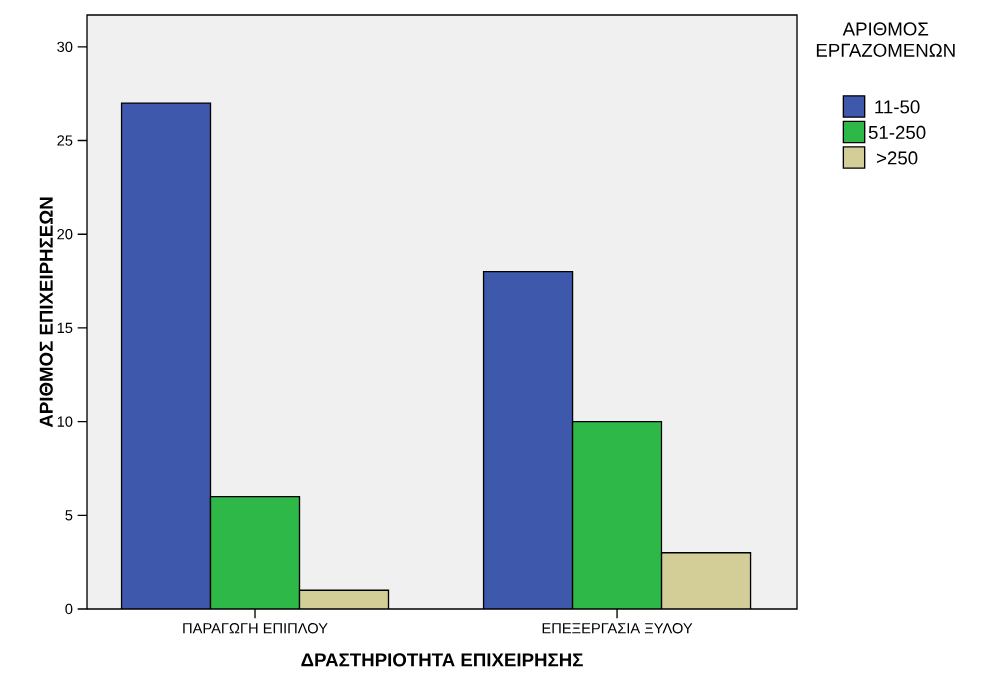  I want to click on legend-title: ΑΡΙΘΜΟΣ ΕΡΓΑΖΟΜΕΝΩΝ, so click(885, 39).